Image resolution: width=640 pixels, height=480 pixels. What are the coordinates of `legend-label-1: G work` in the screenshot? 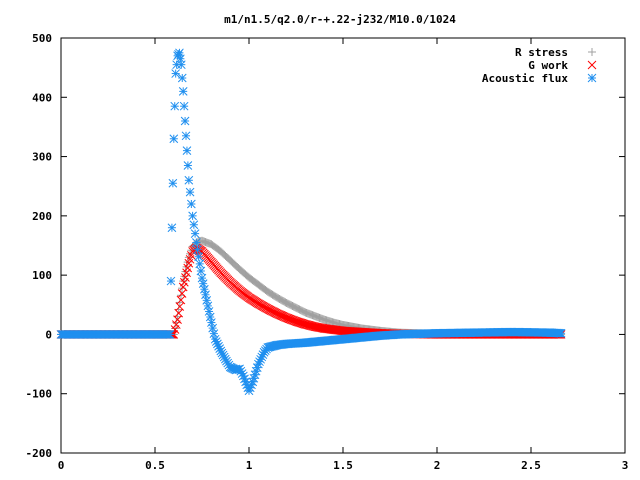 It's located at (548, 65).